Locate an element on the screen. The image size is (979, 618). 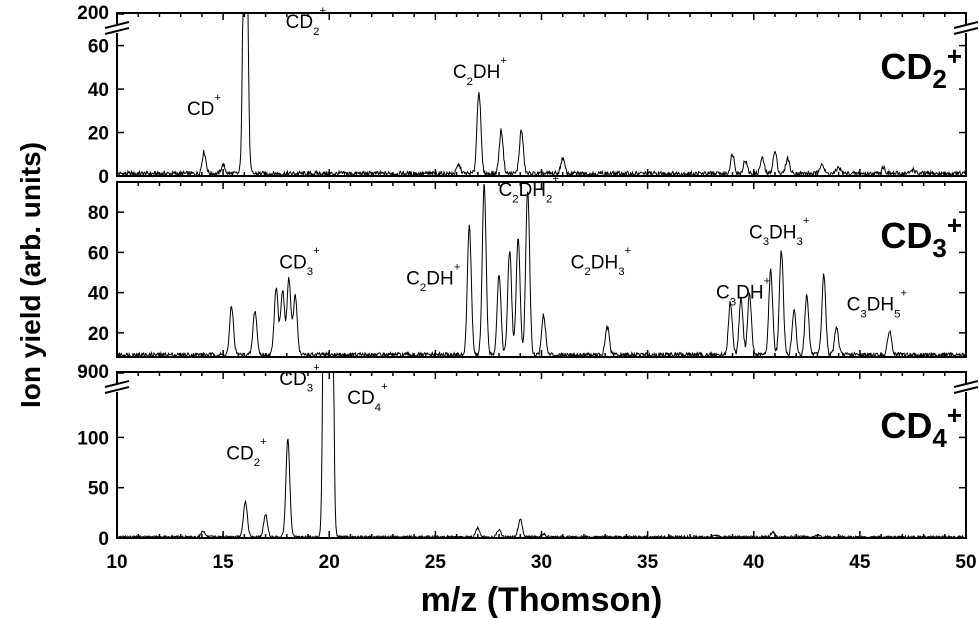
y-break-label: 200 is located at coordinates (93, 13).